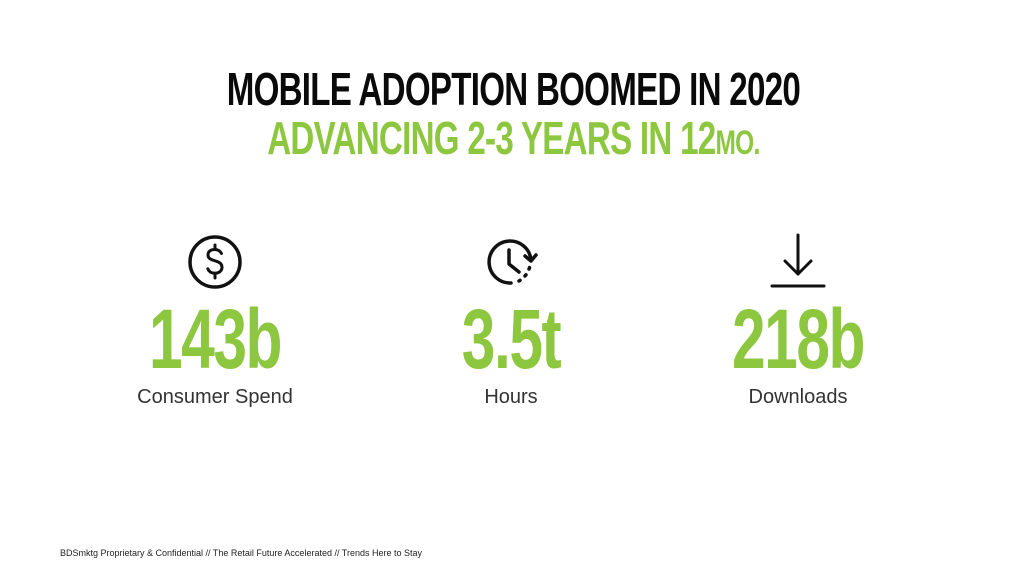 The image size is (1024, 576). What do you see at coordinates (798, 260) in the screenshot?
I see `download-icon` at bounding box center [798, 260].